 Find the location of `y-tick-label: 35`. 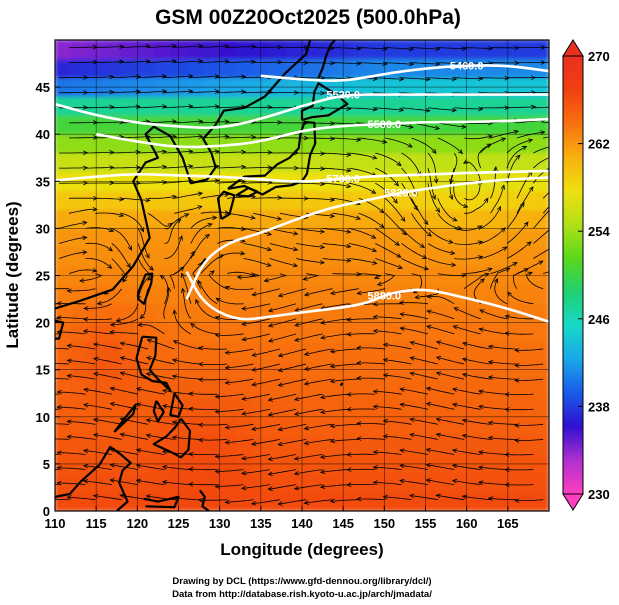

y-tick-label: 35 is located at coordinates (43, 181).